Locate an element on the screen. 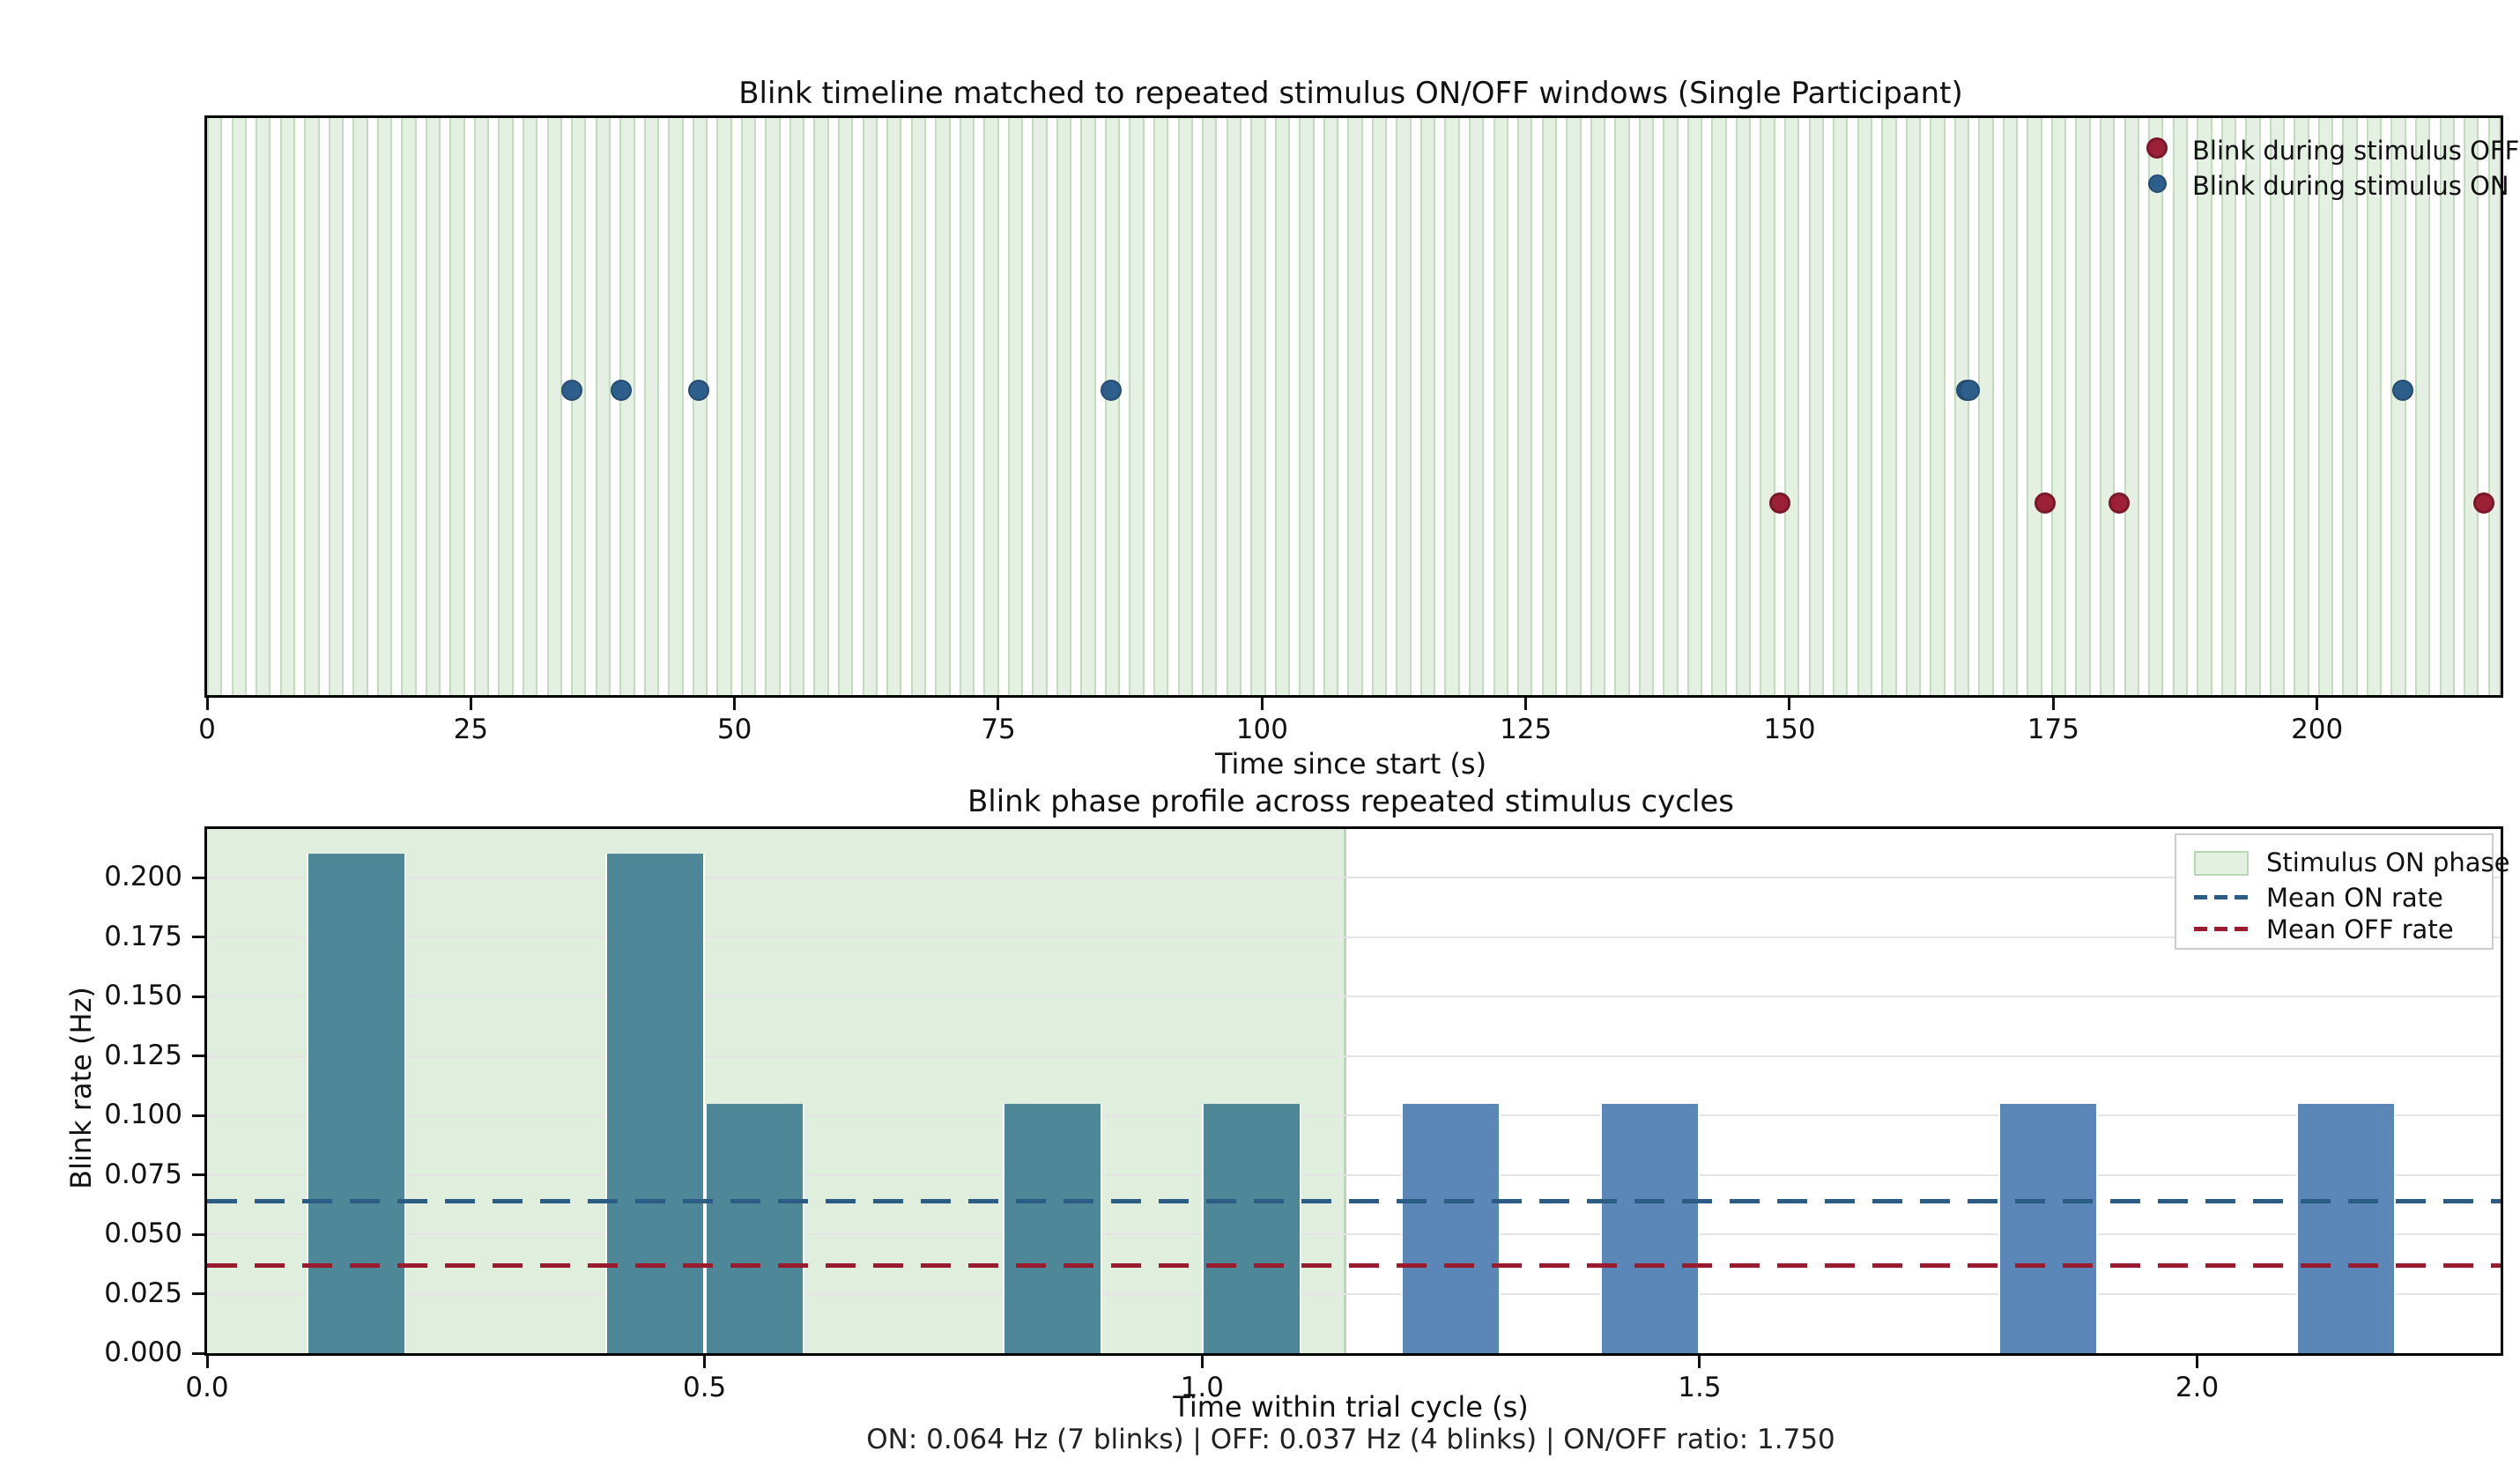 This screenshot has height=1473, width=2520. x-tick-label: 50 is located at coordinates (734, 729).